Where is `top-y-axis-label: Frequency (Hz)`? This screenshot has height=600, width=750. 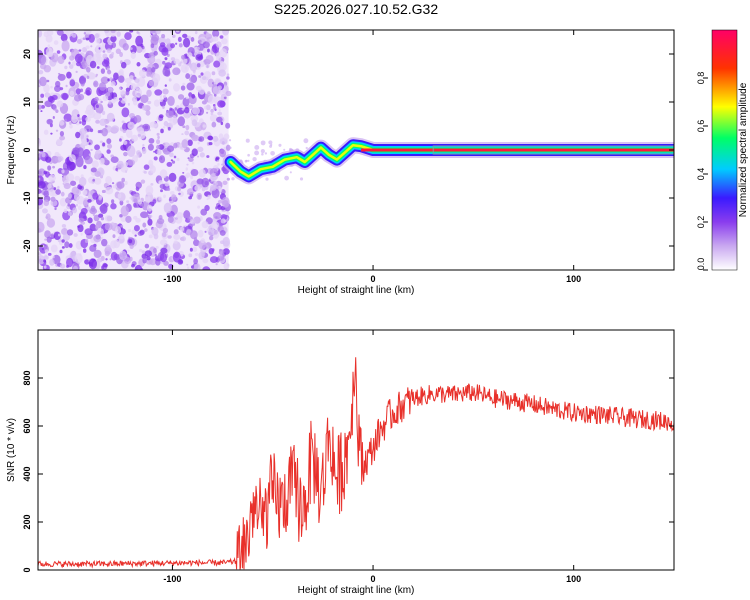
top-y-axis-label: Frequency (Hz) is located at coordinates (11, 150).